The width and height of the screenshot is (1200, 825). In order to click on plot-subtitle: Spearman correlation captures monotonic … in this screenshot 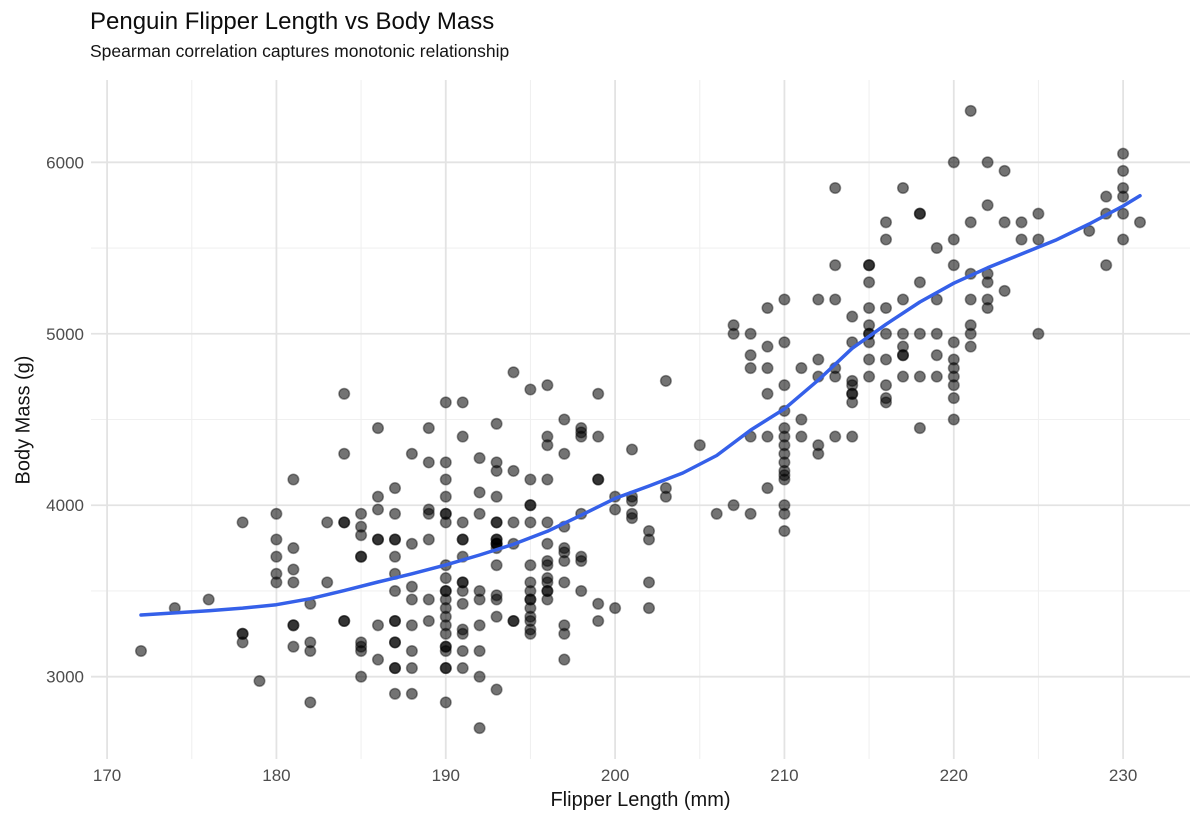, I will do `click(300, 51)`.